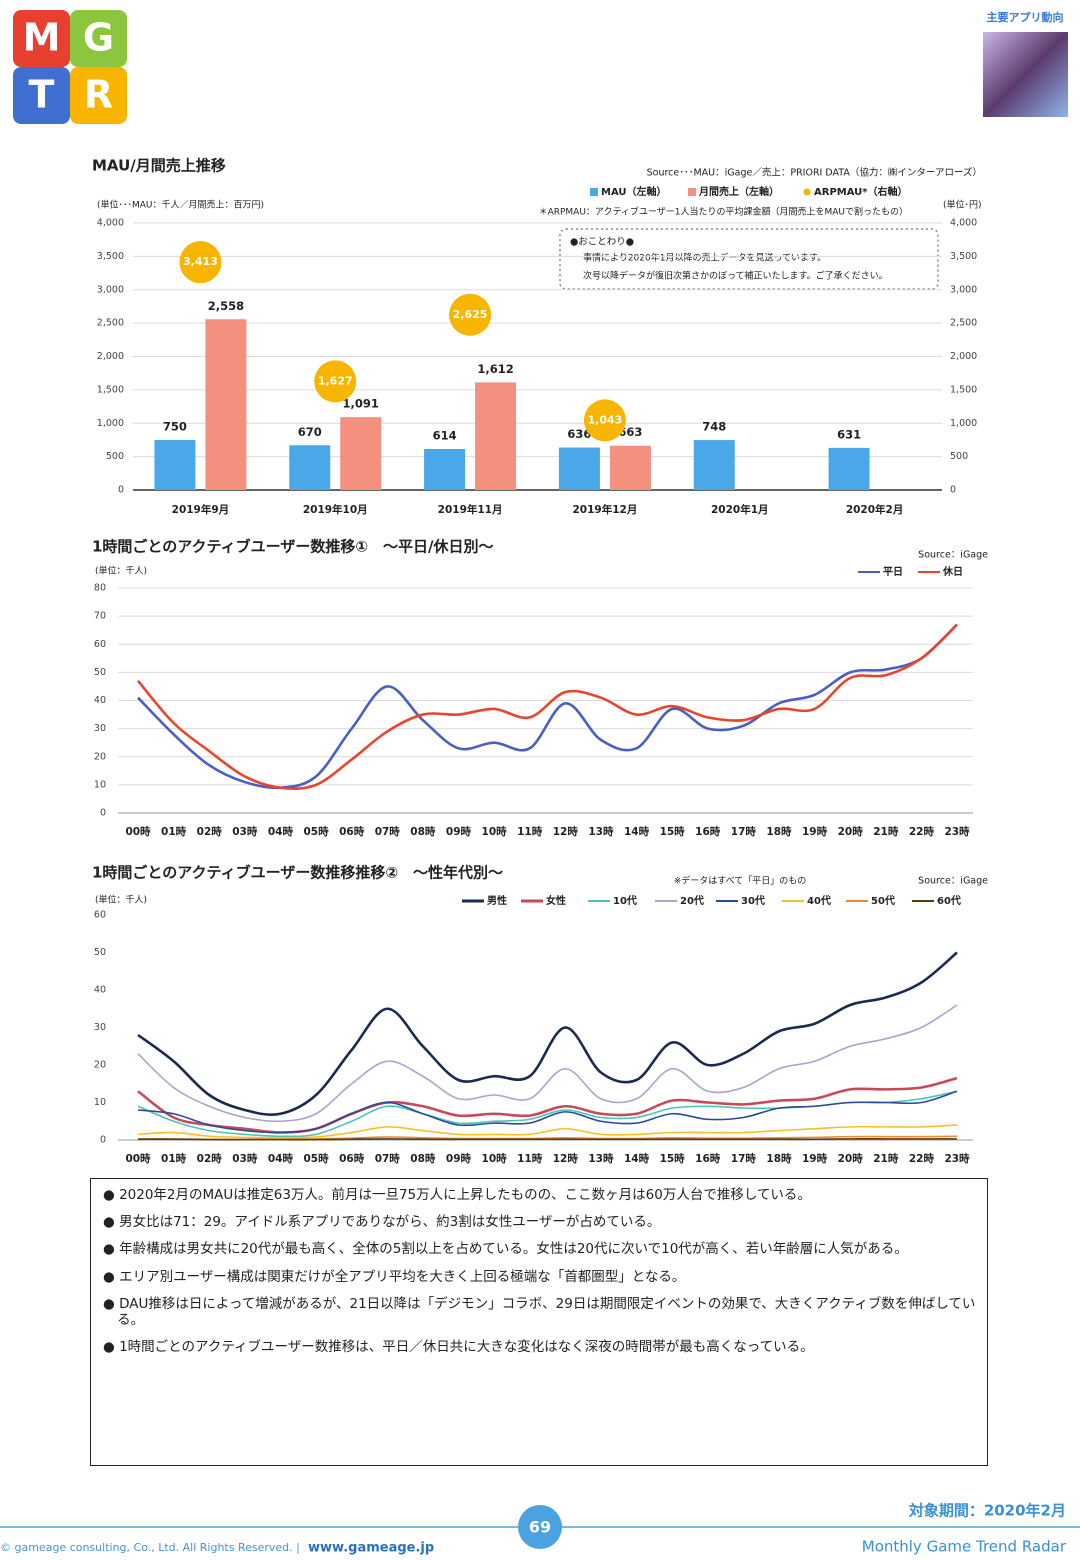 This screenshot has height=1560, width=1080. Describe the element at coordinates (673, 1158) in the screenshot. I see `x-tick-label: 15時` at that location.